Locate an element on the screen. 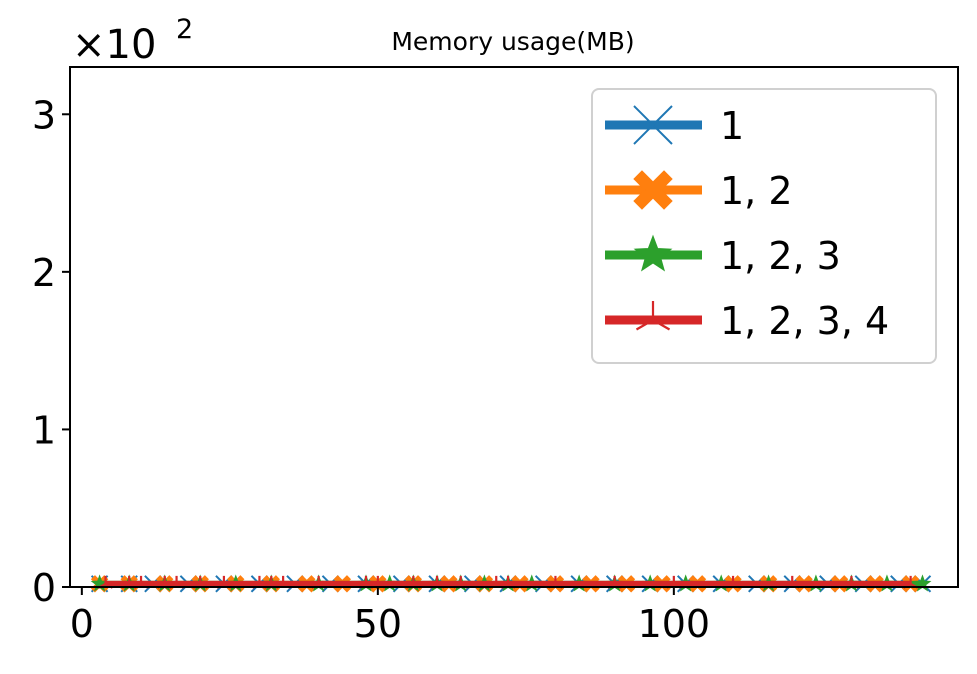 The image size is (977, 674). x-tick-label: 0 is located at coordinates (82, 624).